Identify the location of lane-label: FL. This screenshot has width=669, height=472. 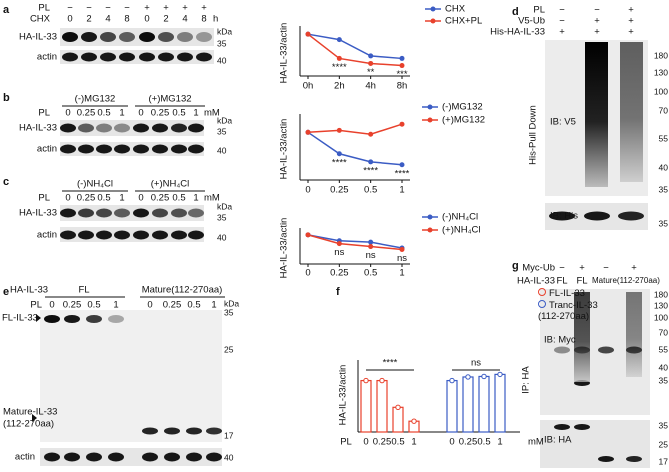
(581, 281).